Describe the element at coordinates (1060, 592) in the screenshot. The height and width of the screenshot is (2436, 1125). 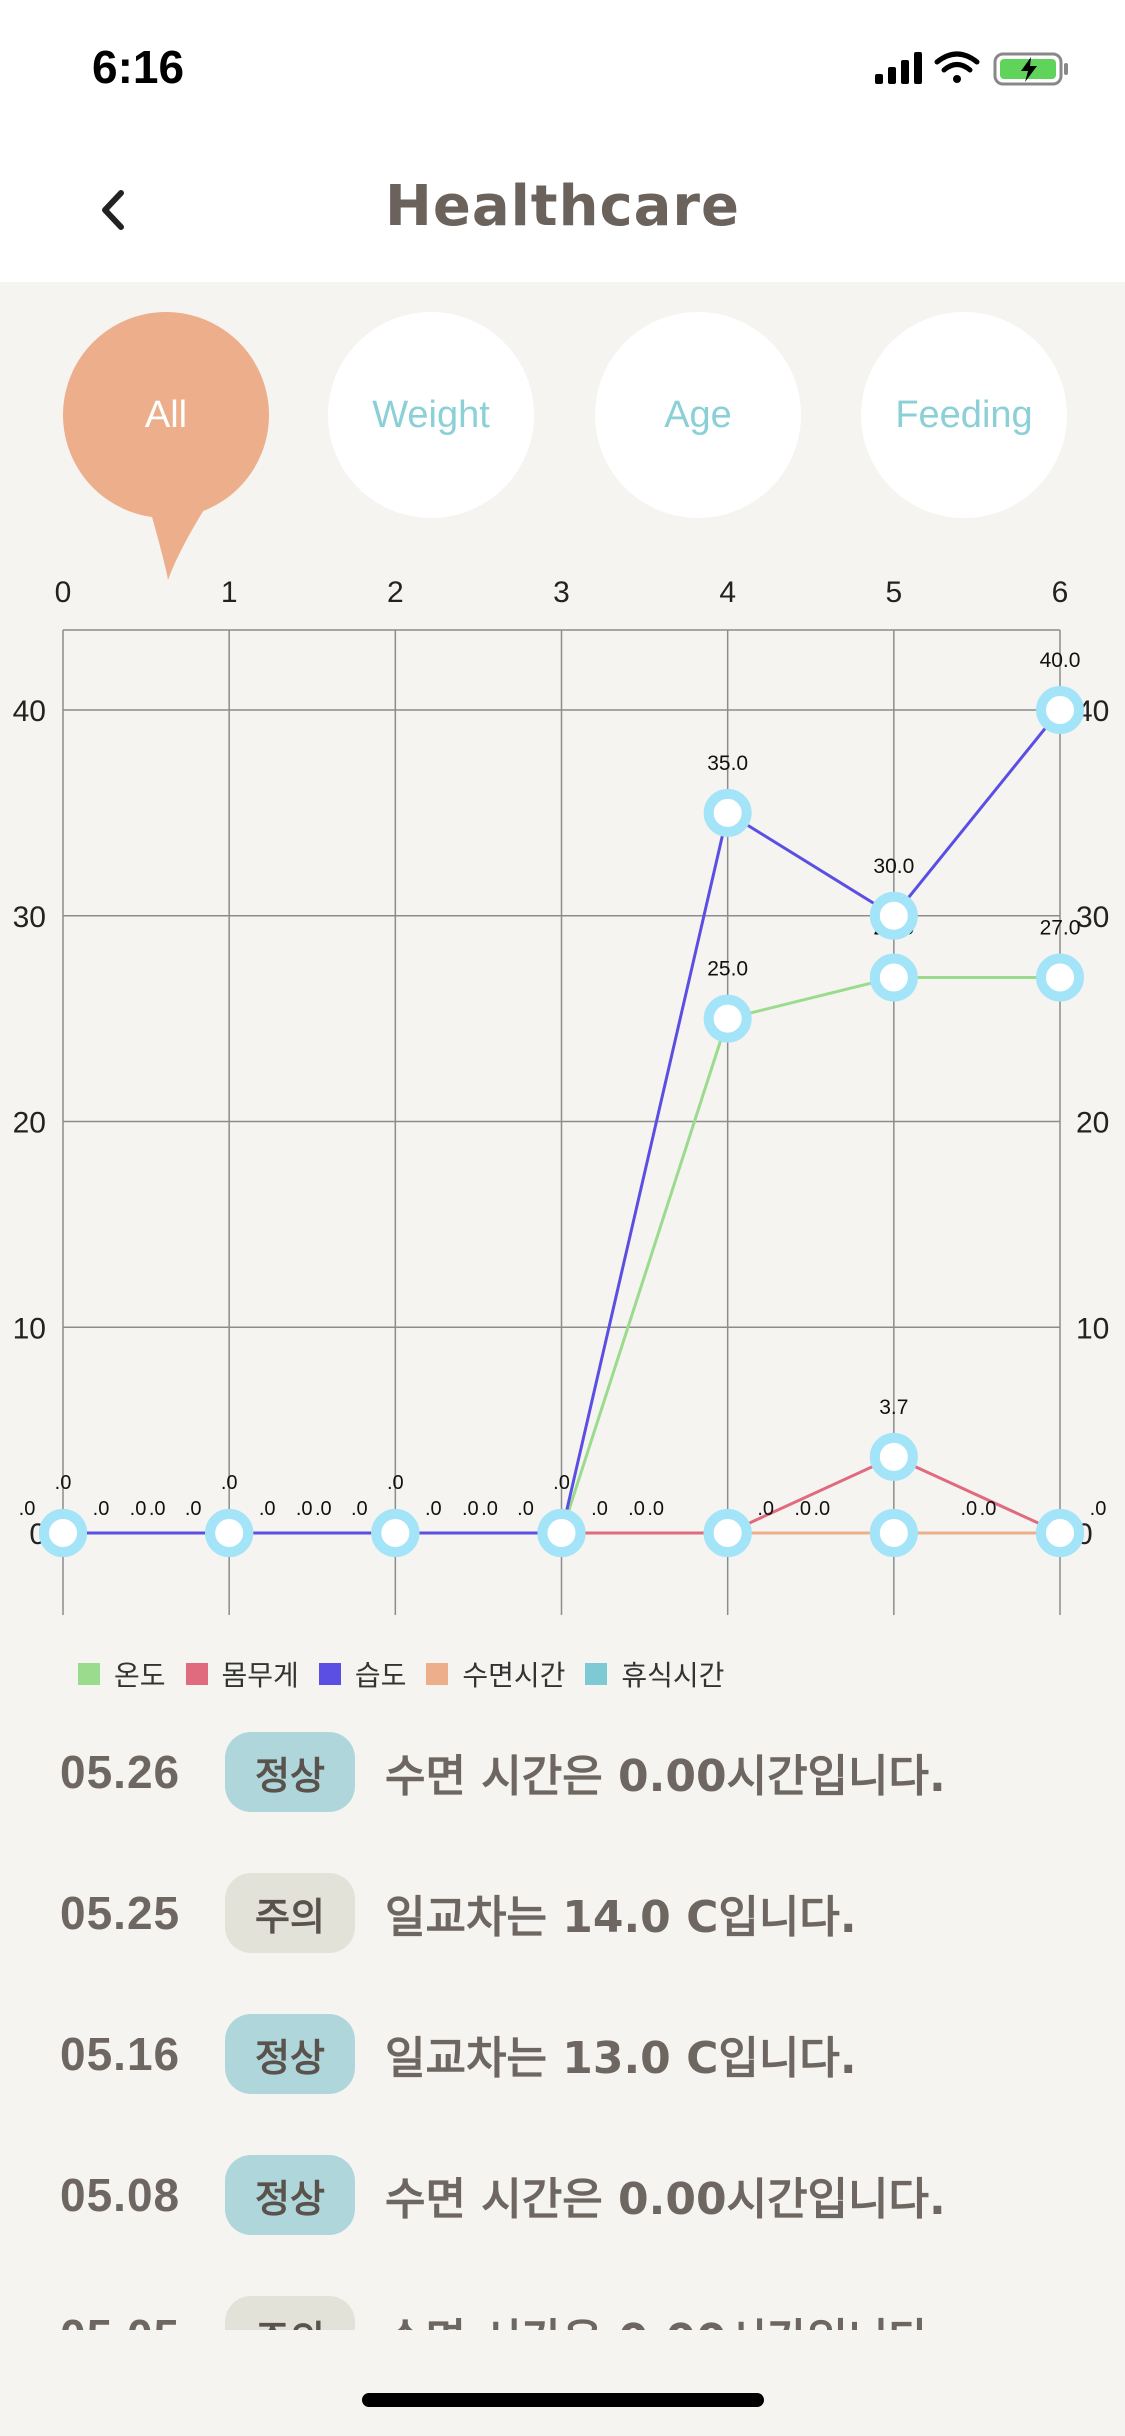
I see `x-tick-label: 6` at that location.